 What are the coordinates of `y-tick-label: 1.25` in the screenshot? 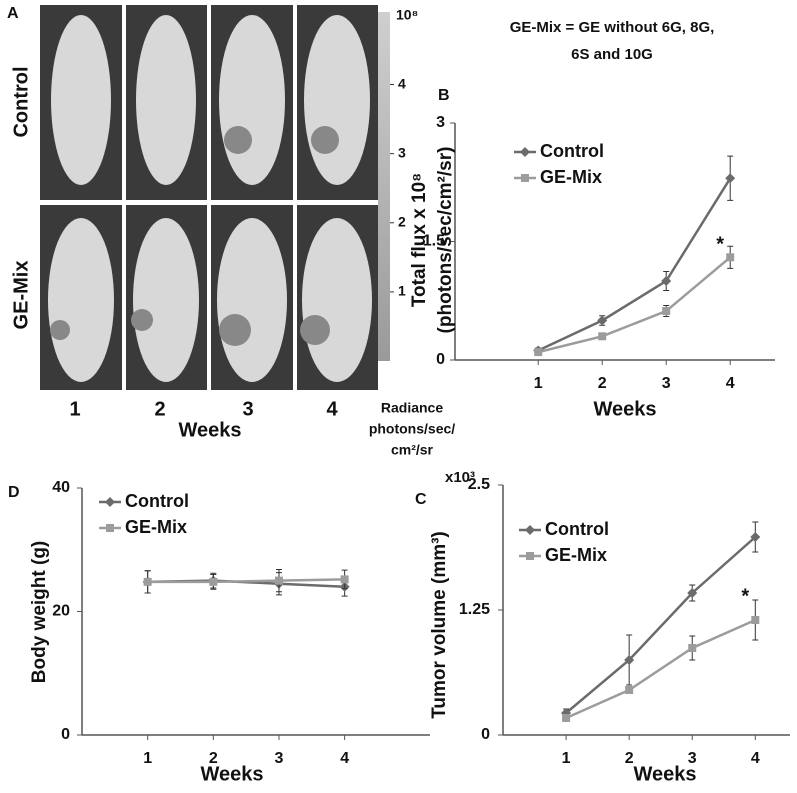 It's located at (474, 609).